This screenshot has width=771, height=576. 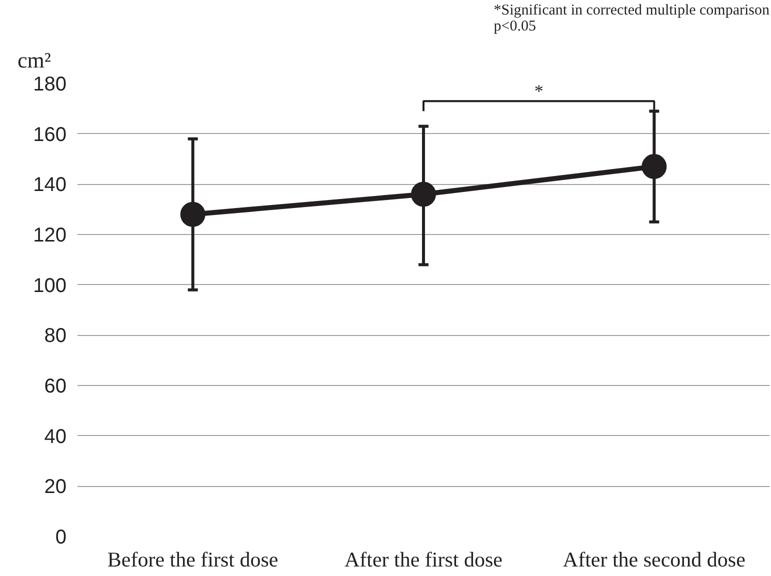 What do you see at coordinates (50, 235) in the screenshot?
I see `y-tick-label: 120` at bounding box center [50, 235].